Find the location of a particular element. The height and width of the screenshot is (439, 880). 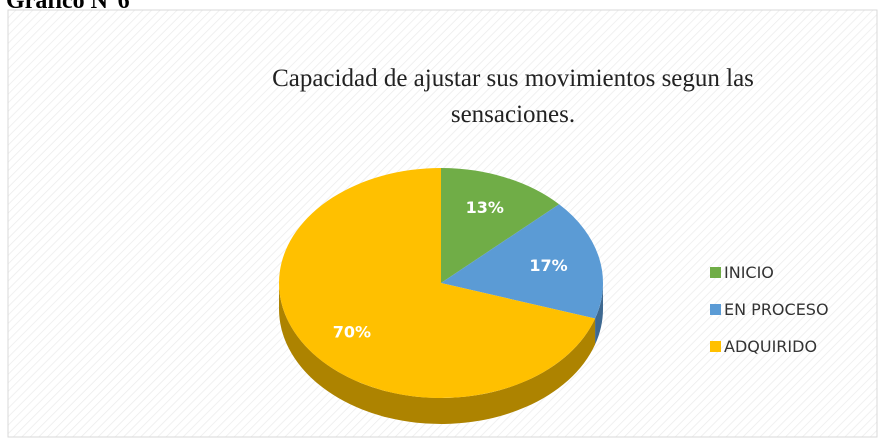

legend-label: ADQUIRIDO is located at coordinates (770, 346).